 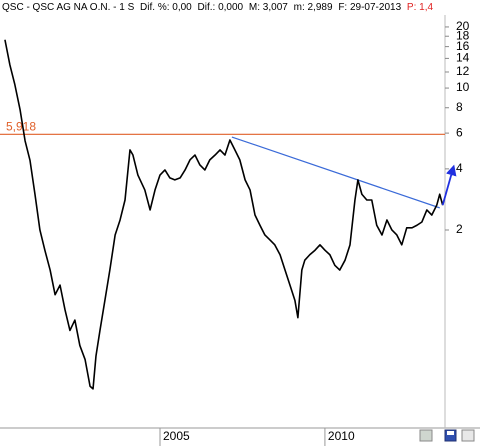 What do you see at coordinates (450, 433) in the screenshot?
I see `save-icon-label` at bounding box center [450, 433].